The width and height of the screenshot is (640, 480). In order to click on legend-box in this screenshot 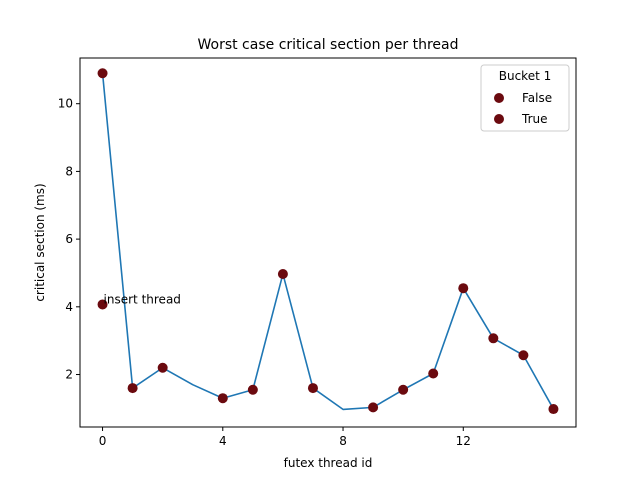, I will do `click(525, 98)`.